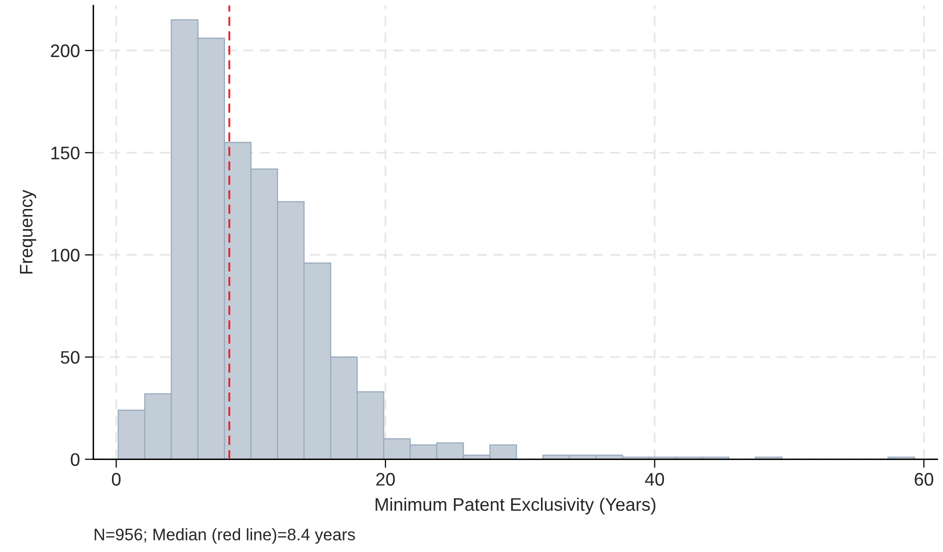 Image resolution: width=943 pixels, height=552 pixels. Describe the element at coordinates (65, 153) in the screenshot. I see `y-tick-label: 150` at that location.